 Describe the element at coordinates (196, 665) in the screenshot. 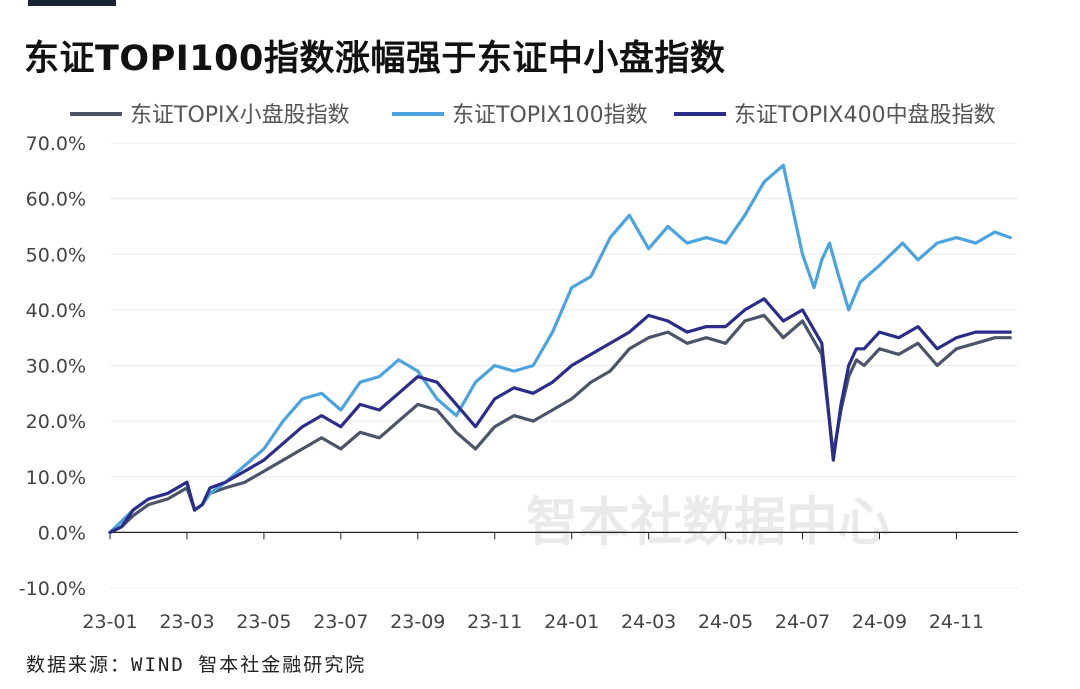

I see `source-note: 数据来源：WIND 智本社金融研究院` at that location.